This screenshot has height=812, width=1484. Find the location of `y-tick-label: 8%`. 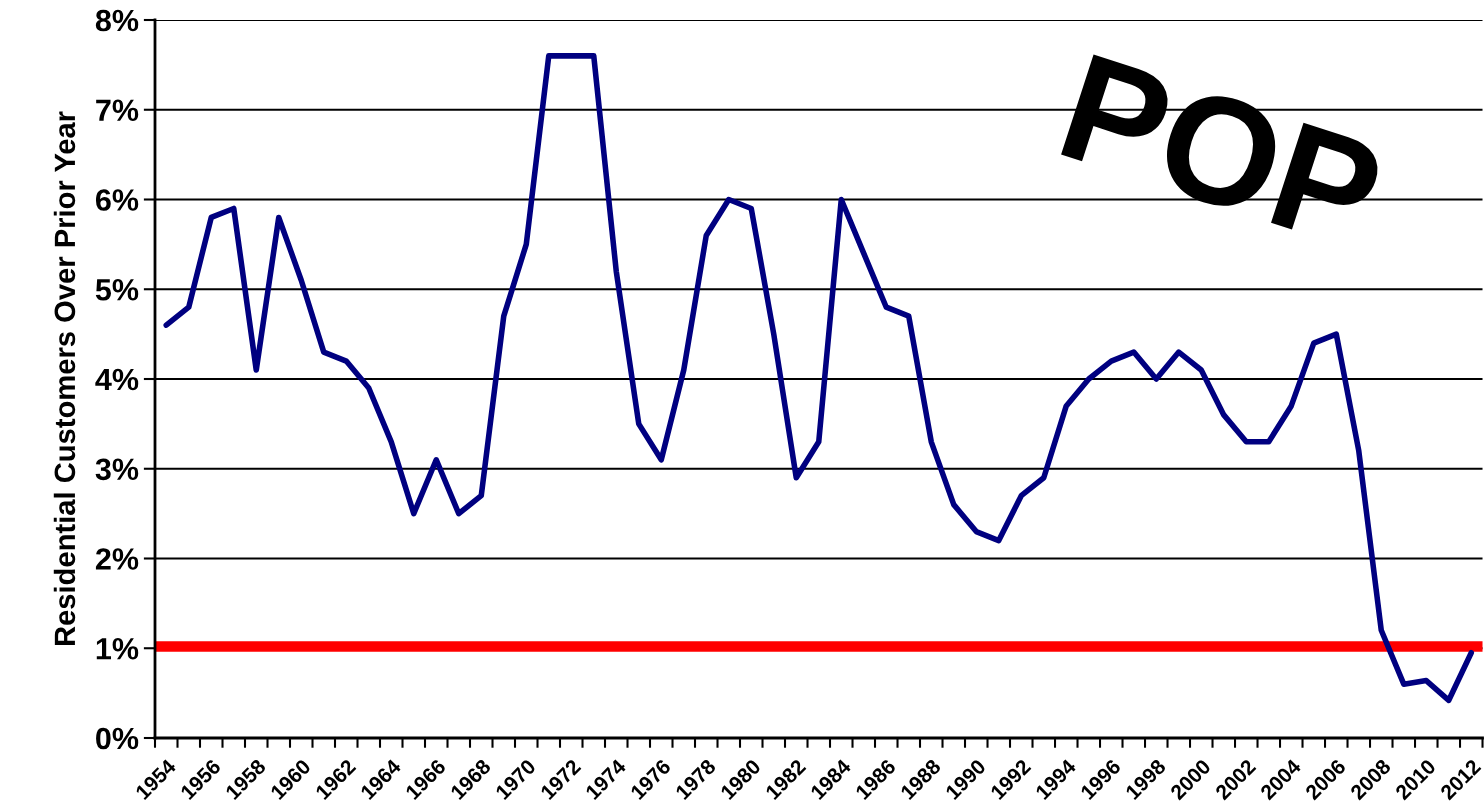

y-tick-label: 8% is located at coordinates (117, 20).